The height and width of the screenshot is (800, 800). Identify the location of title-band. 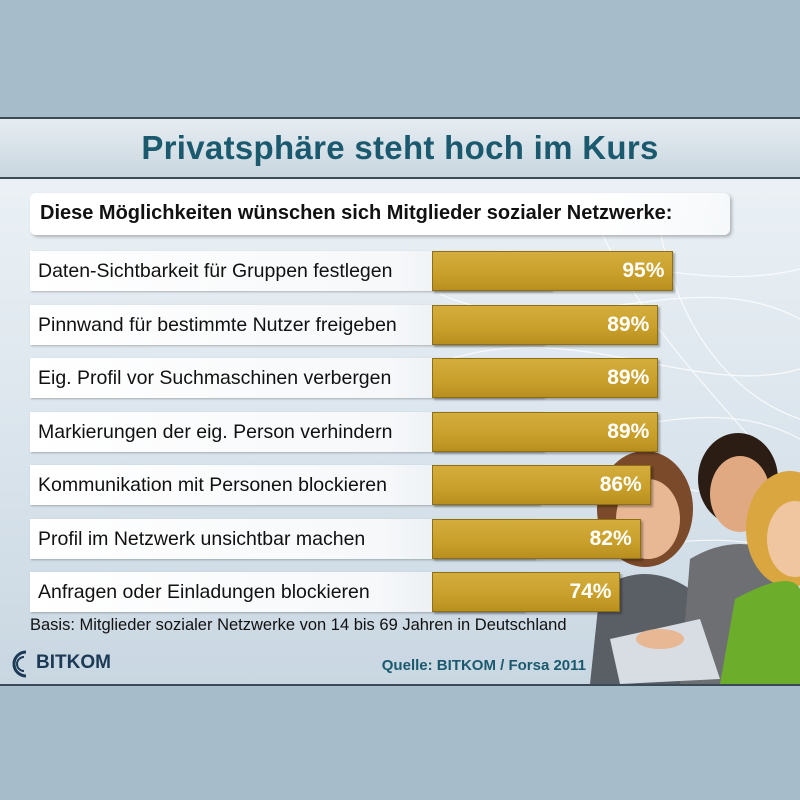
(400, 149).